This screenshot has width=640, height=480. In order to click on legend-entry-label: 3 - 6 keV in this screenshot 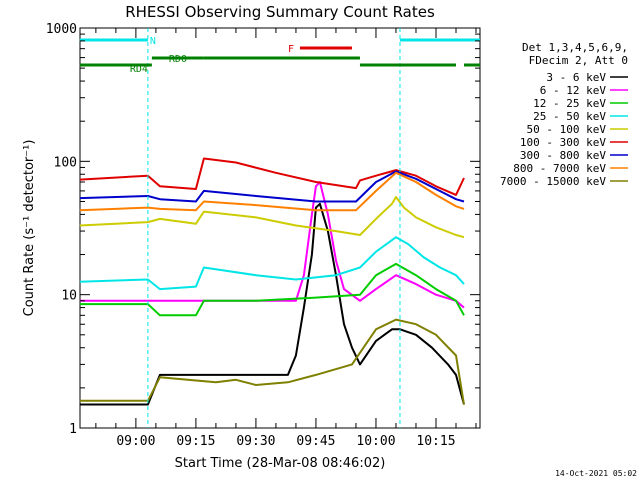, I will do `click(576, 77)`.